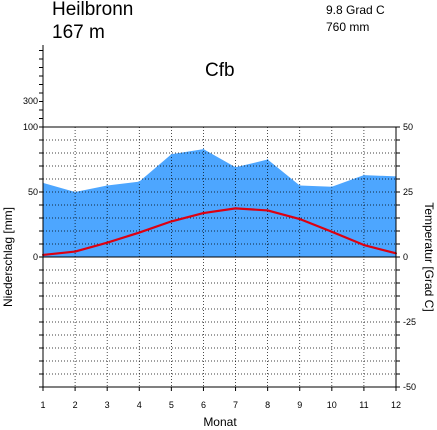  What do you see at coordinates (92, 10) in the screenshot?
I see `station-name: Heilbronn` at bounding box center [92, 10].